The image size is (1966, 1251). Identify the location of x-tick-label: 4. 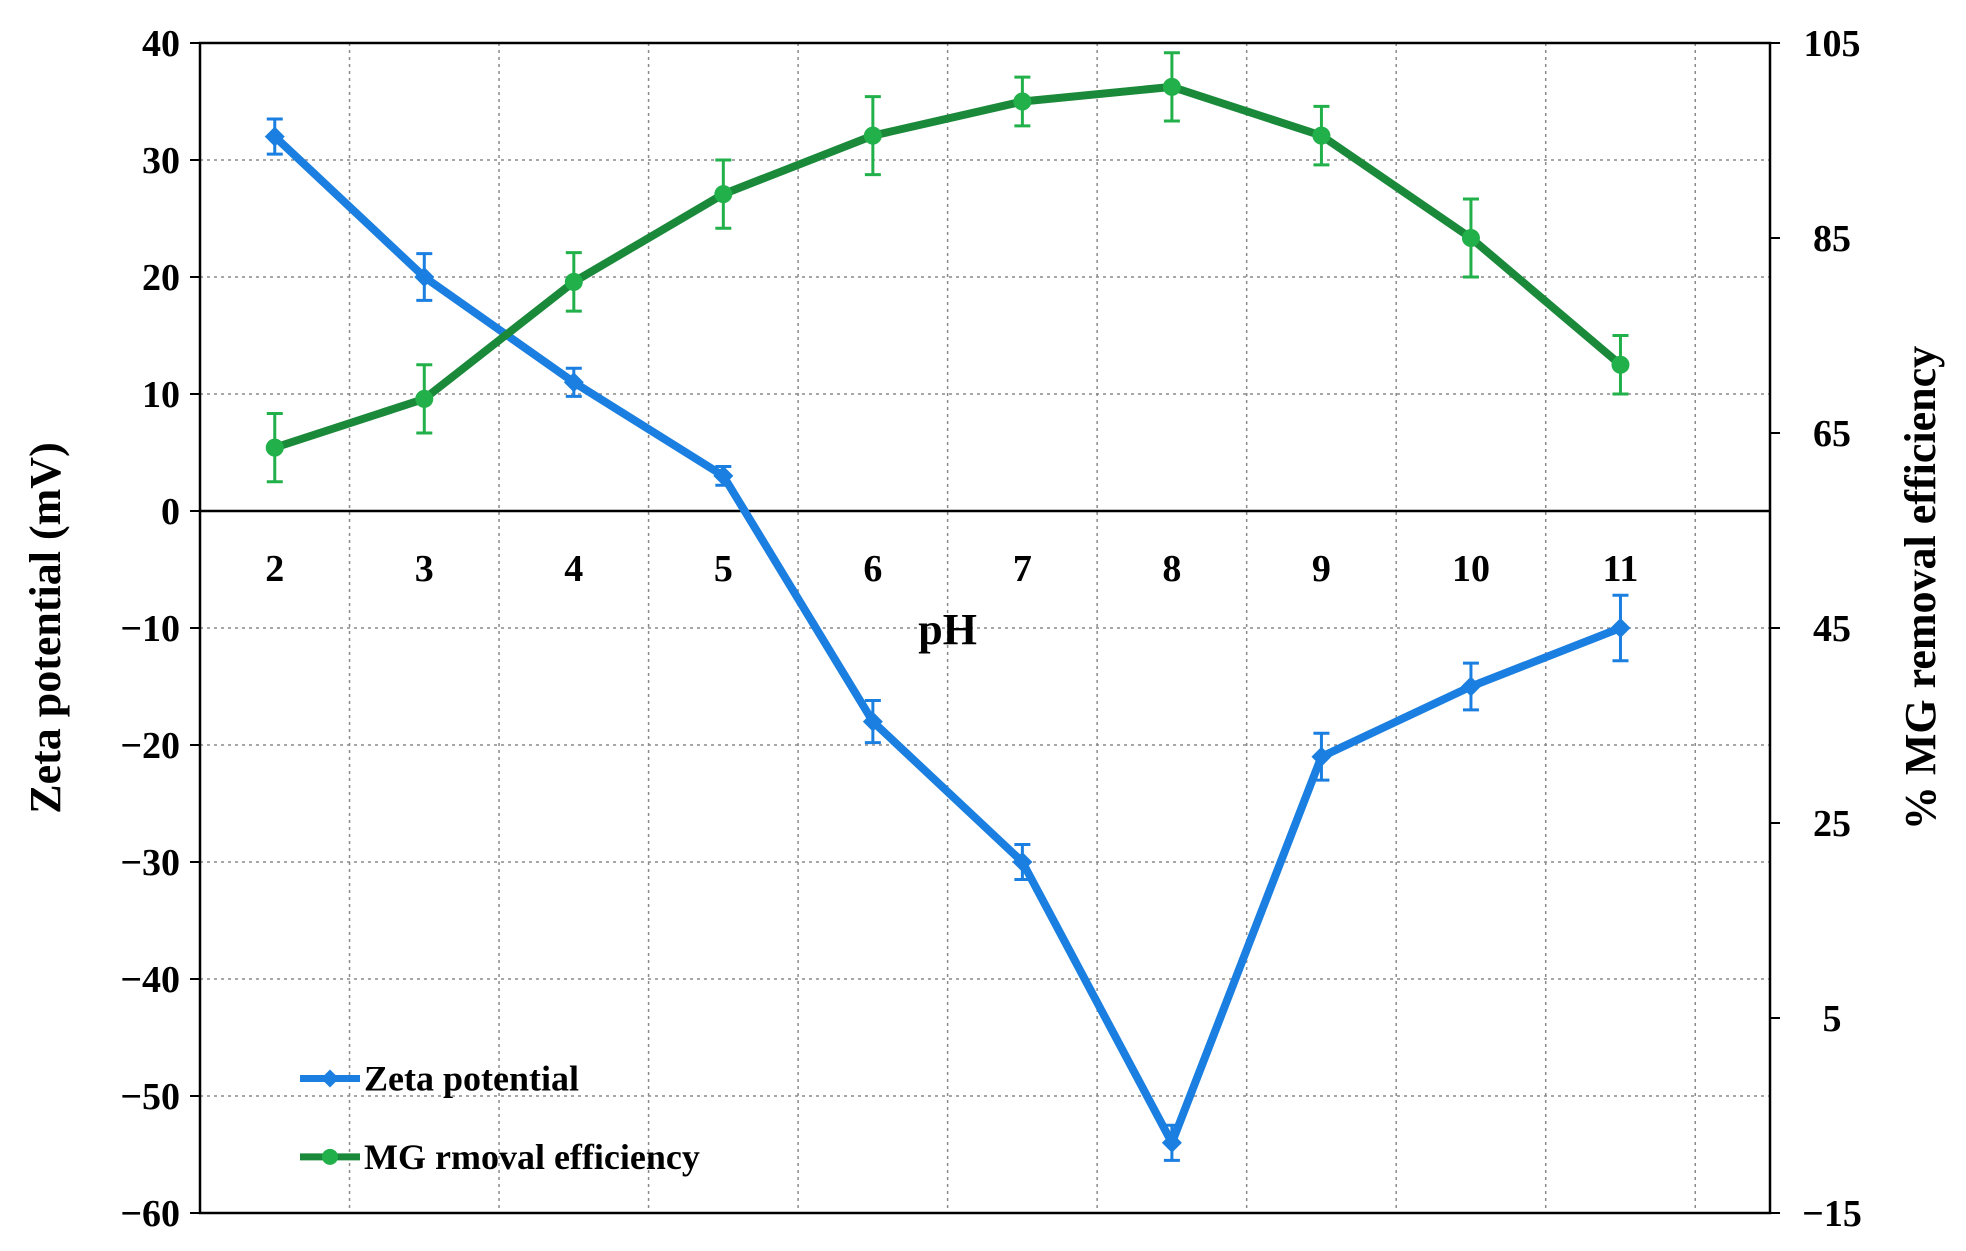
(573, 569).